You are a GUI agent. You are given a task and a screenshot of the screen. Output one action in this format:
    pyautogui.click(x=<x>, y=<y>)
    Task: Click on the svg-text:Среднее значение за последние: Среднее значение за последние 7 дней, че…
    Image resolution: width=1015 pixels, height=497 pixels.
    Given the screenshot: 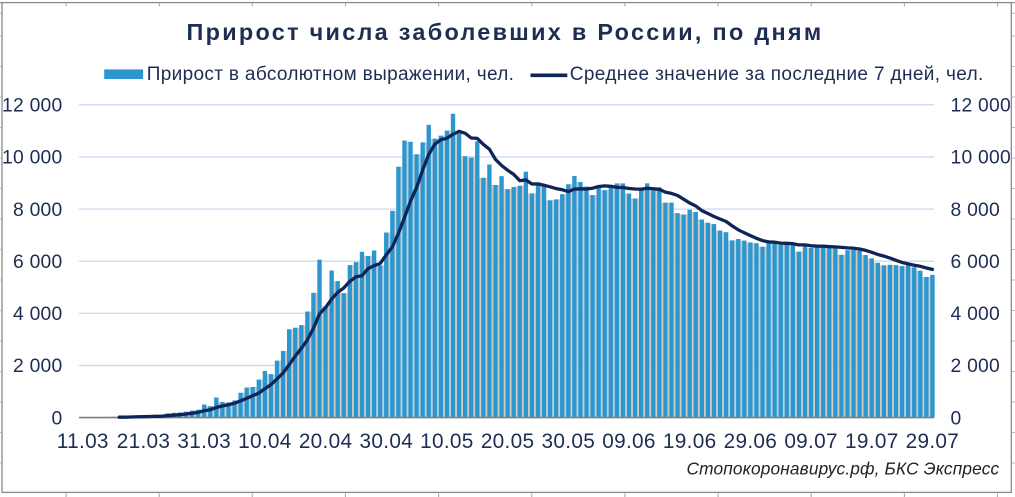 What is the action you would take?
    pyautogui.click(x=777, y=74)
    